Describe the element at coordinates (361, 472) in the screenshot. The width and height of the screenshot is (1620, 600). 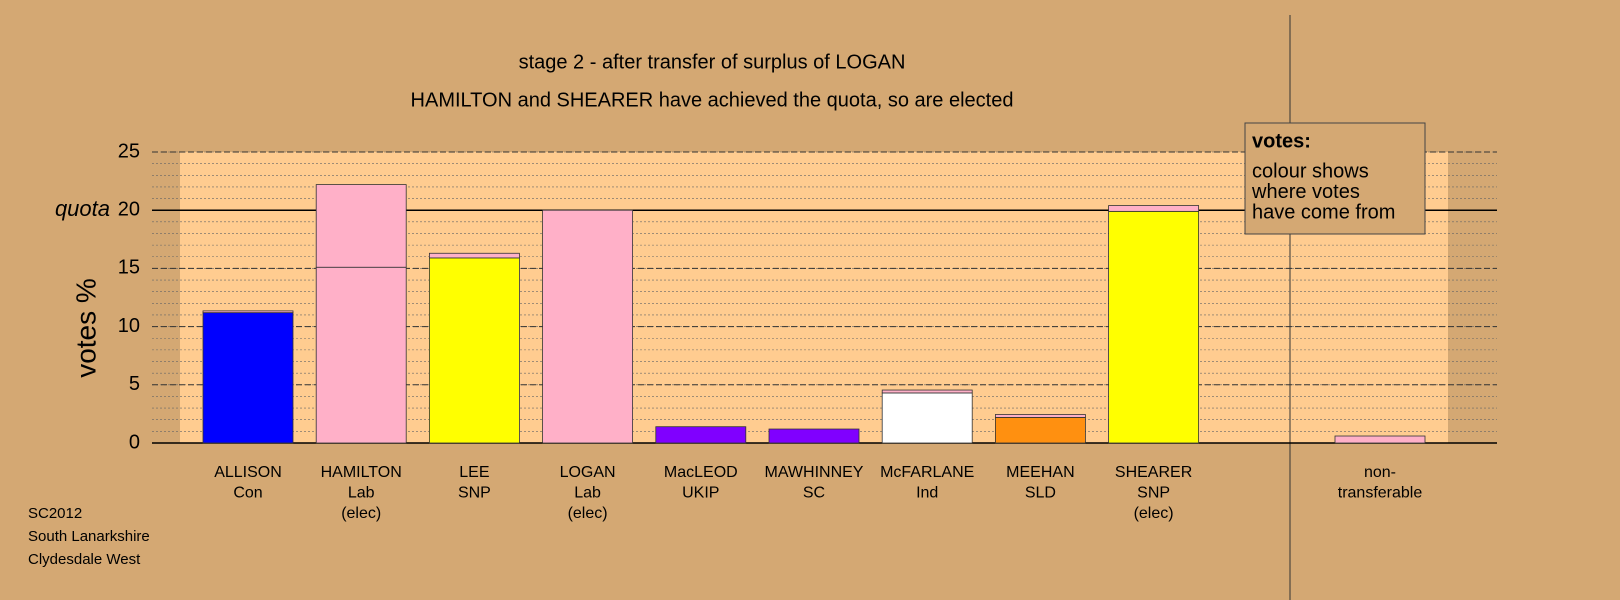
I see `x-tick-label: HAMILTON` at that location.